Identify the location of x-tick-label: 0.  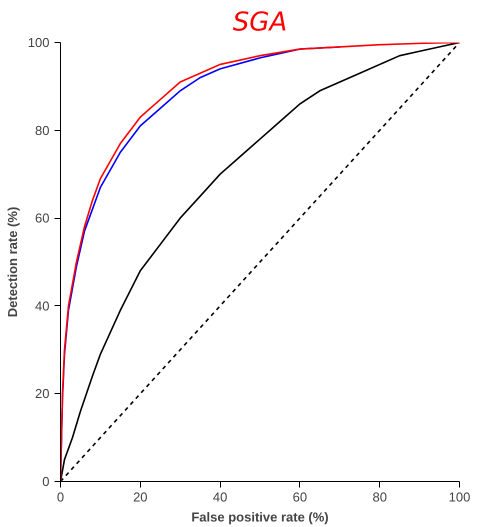
(60, 497).